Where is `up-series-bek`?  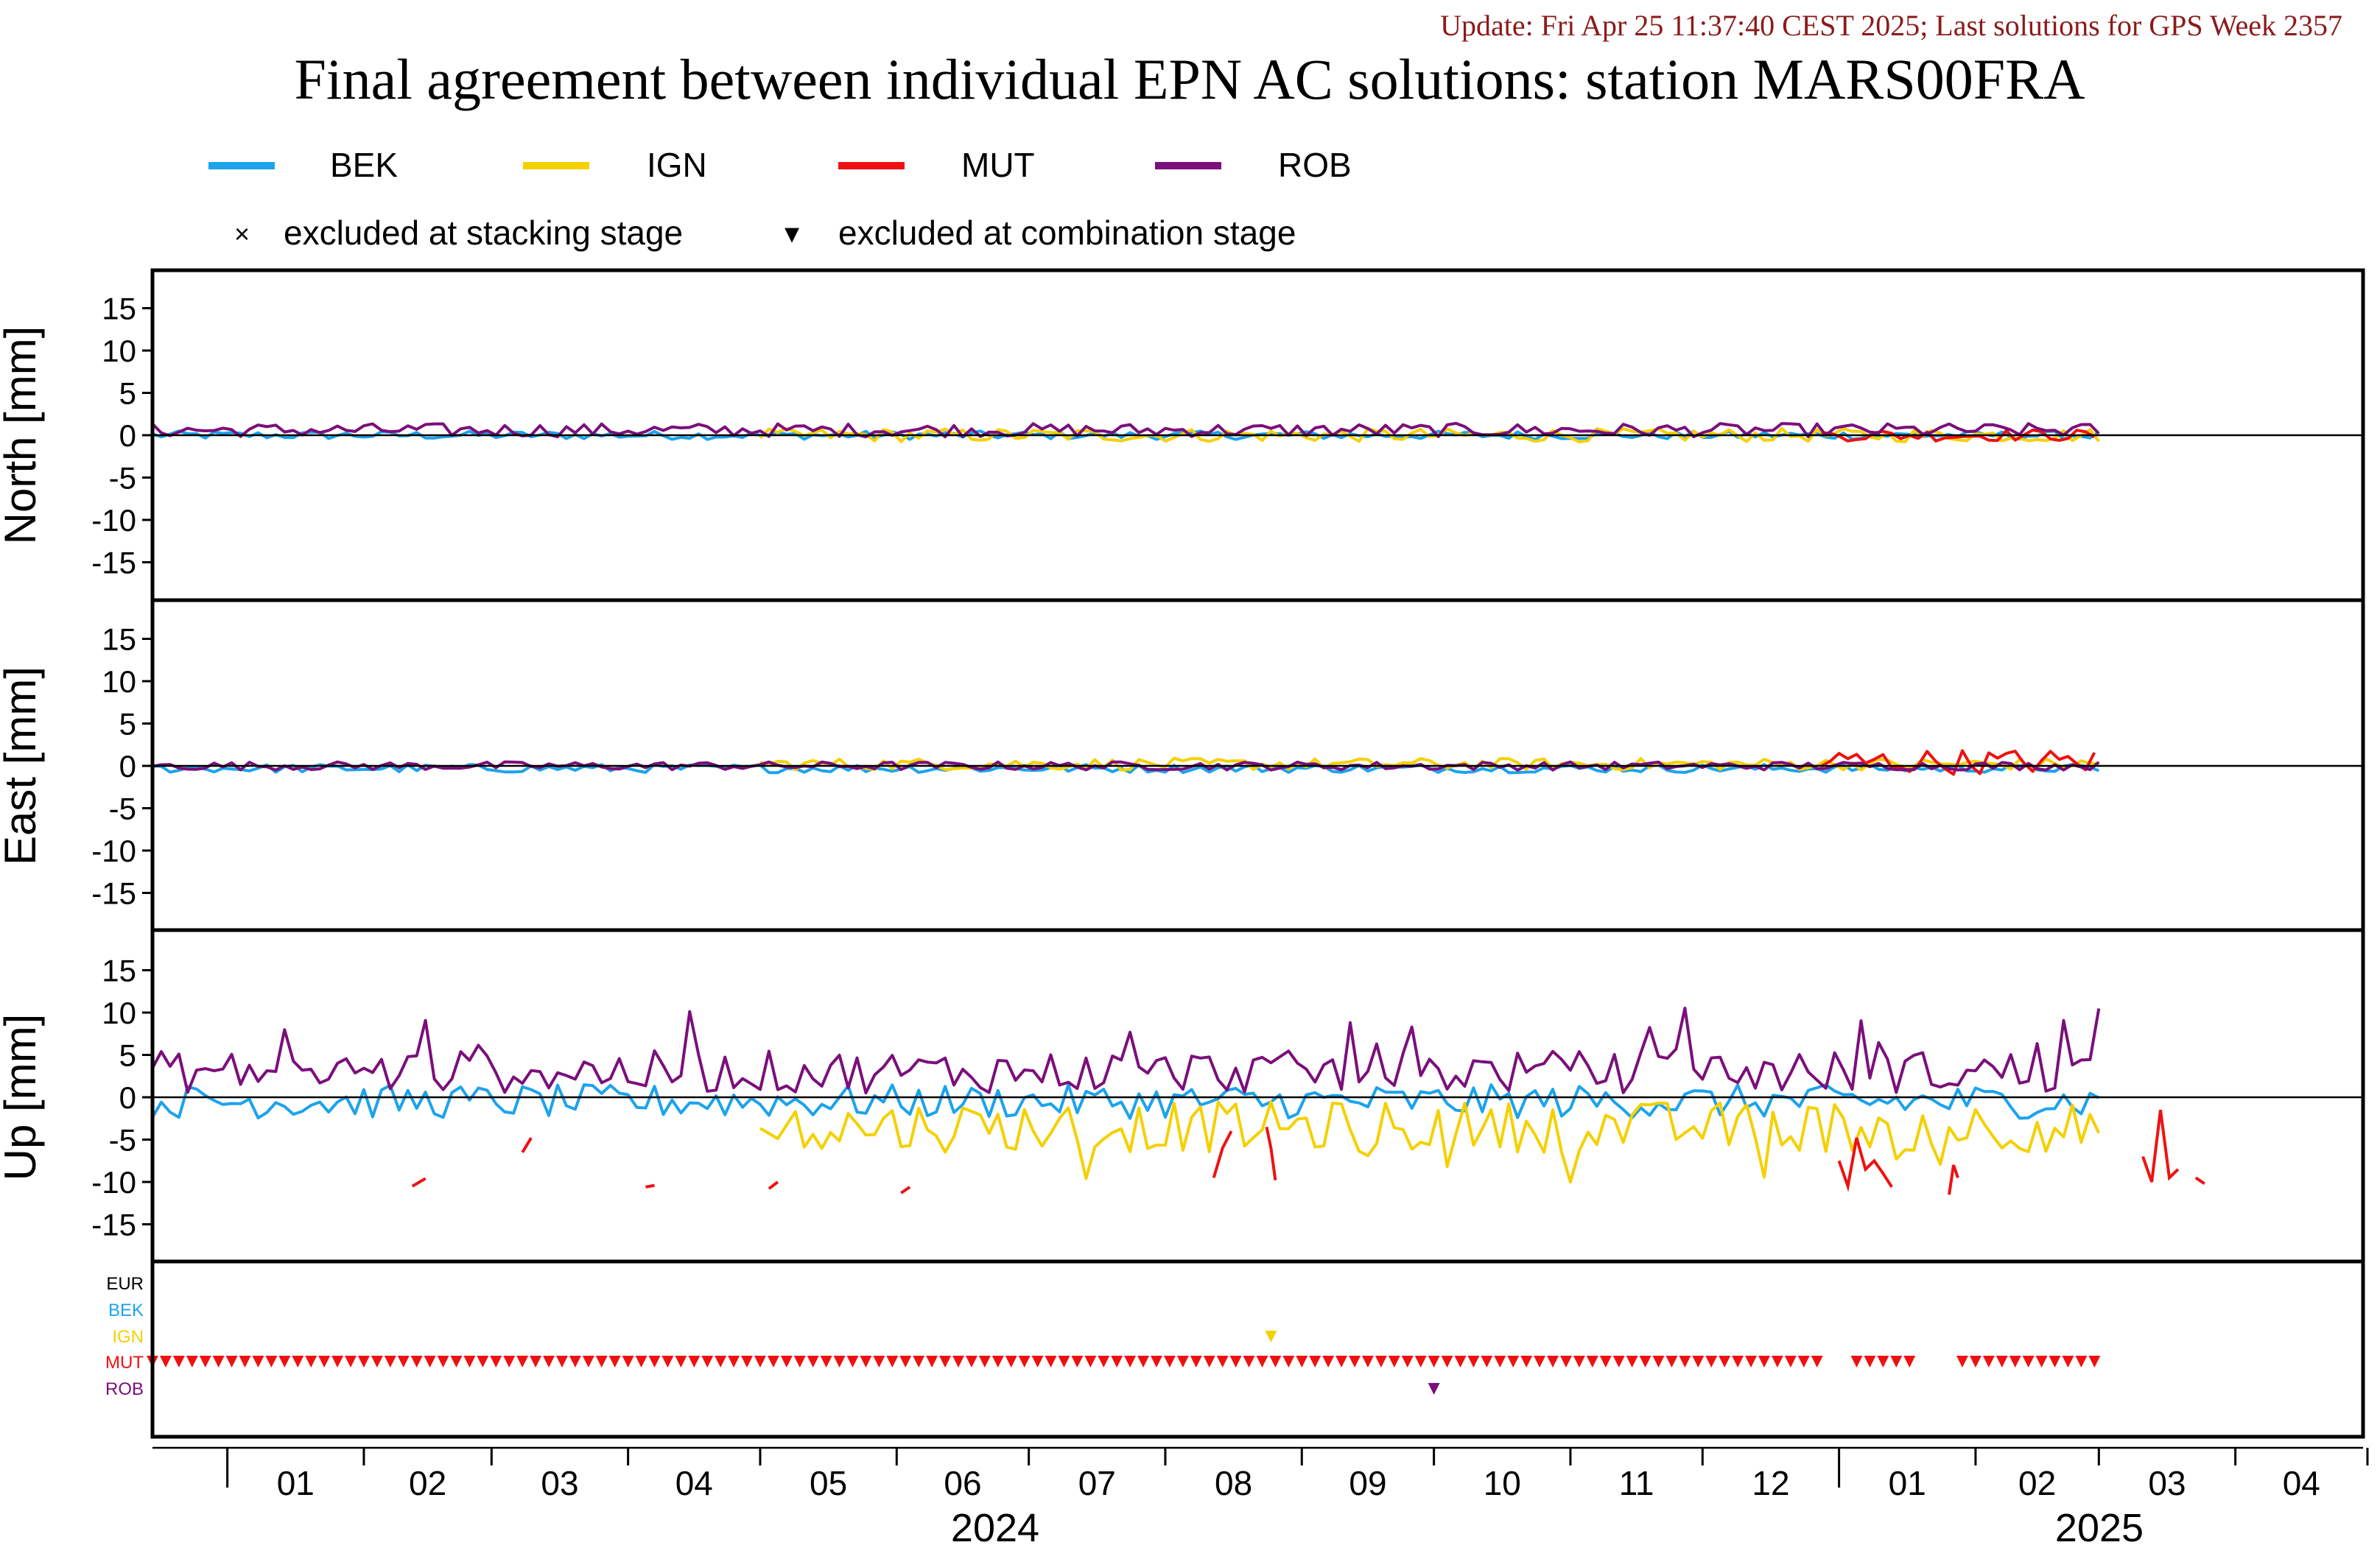
up-series-bek is located at coordinates (1125, 1101).